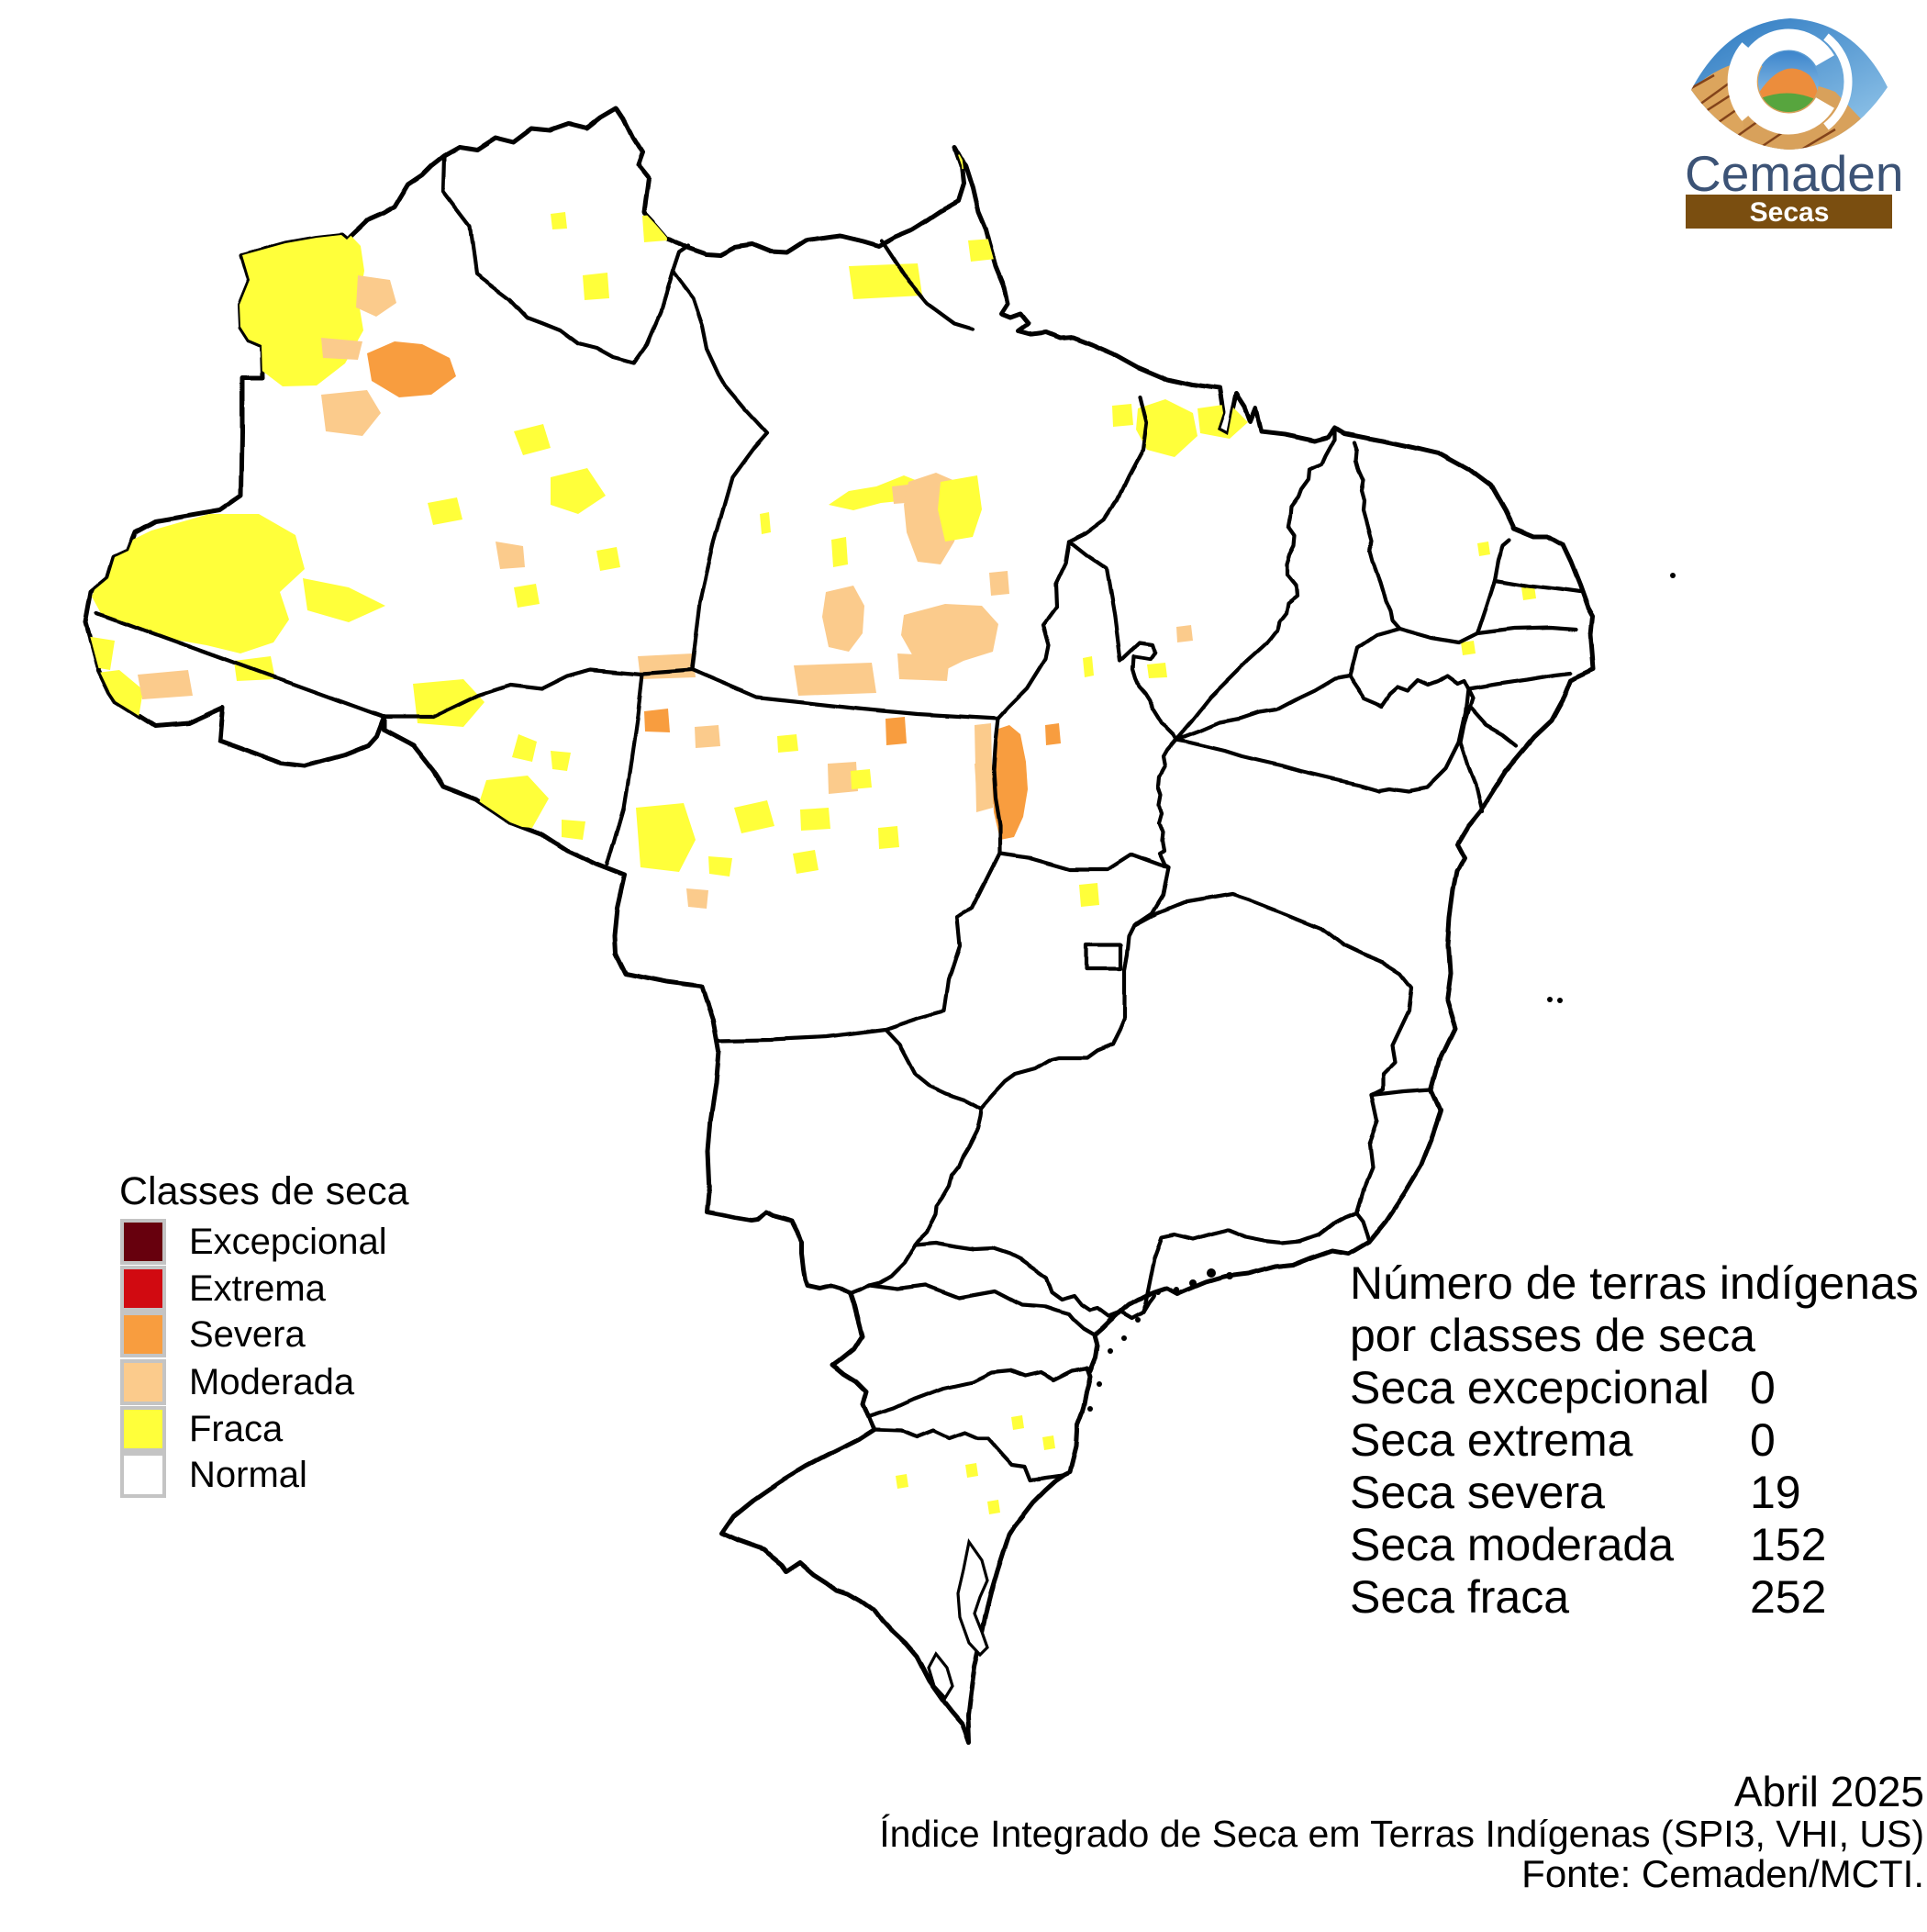 The image size is (1927, 1932). I want to click on svg-text: Classes de seca, so click(264, 1191).